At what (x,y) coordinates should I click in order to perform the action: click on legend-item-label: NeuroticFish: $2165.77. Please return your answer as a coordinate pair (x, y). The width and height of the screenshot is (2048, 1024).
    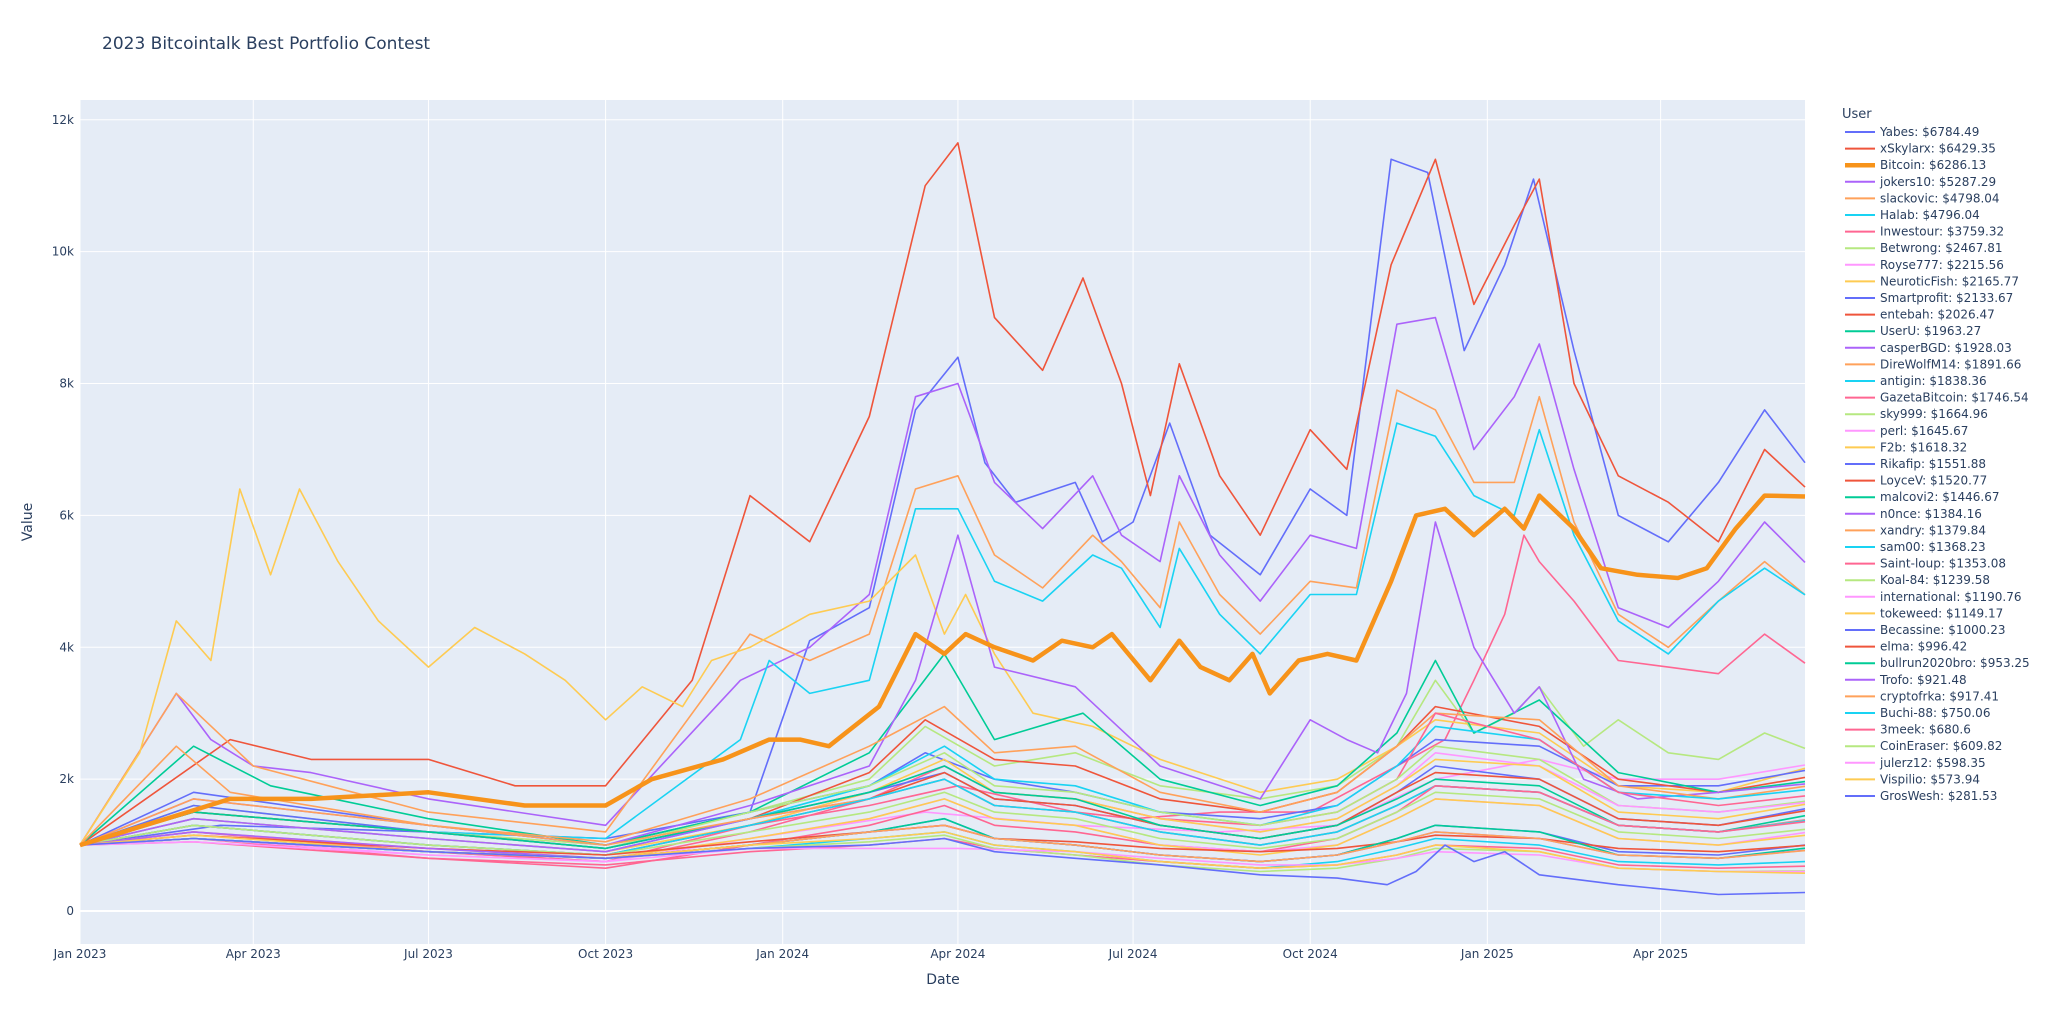
    Looking at the image, I should click on (1949, 281).